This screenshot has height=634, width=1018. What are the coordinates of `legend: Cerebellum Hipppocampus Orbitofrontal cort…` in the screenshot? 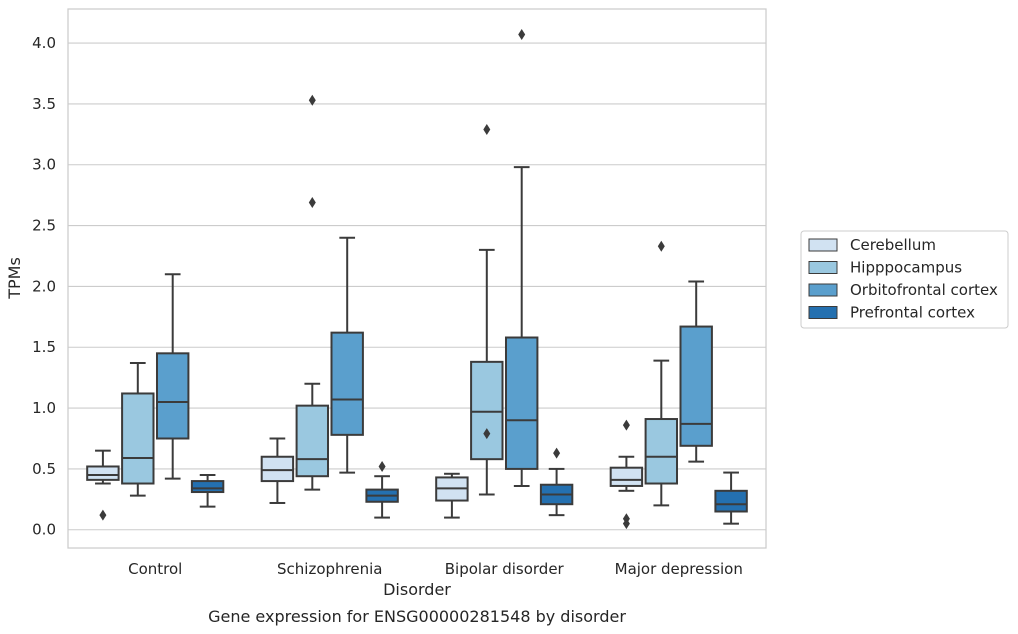 It's located at (904, 279).